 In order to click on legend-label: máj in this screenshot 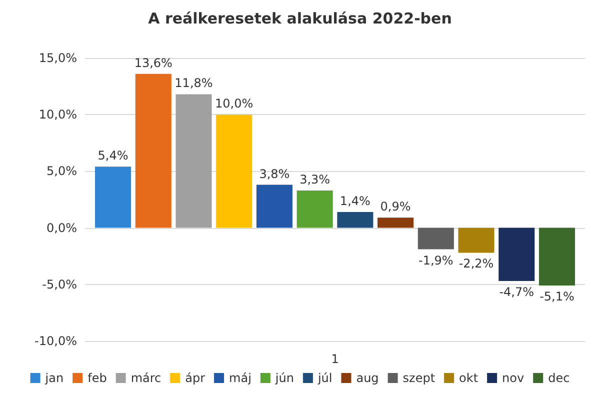, I will do `click(240, 378)`.